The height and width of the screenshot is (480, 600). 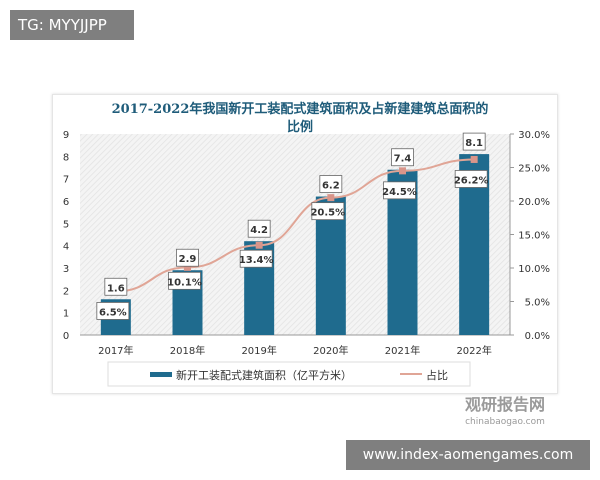 What do you see at coordinates (66, 157) in the screenshot?
I see `left-tick-label: 8` at bounding box center [66, 157].